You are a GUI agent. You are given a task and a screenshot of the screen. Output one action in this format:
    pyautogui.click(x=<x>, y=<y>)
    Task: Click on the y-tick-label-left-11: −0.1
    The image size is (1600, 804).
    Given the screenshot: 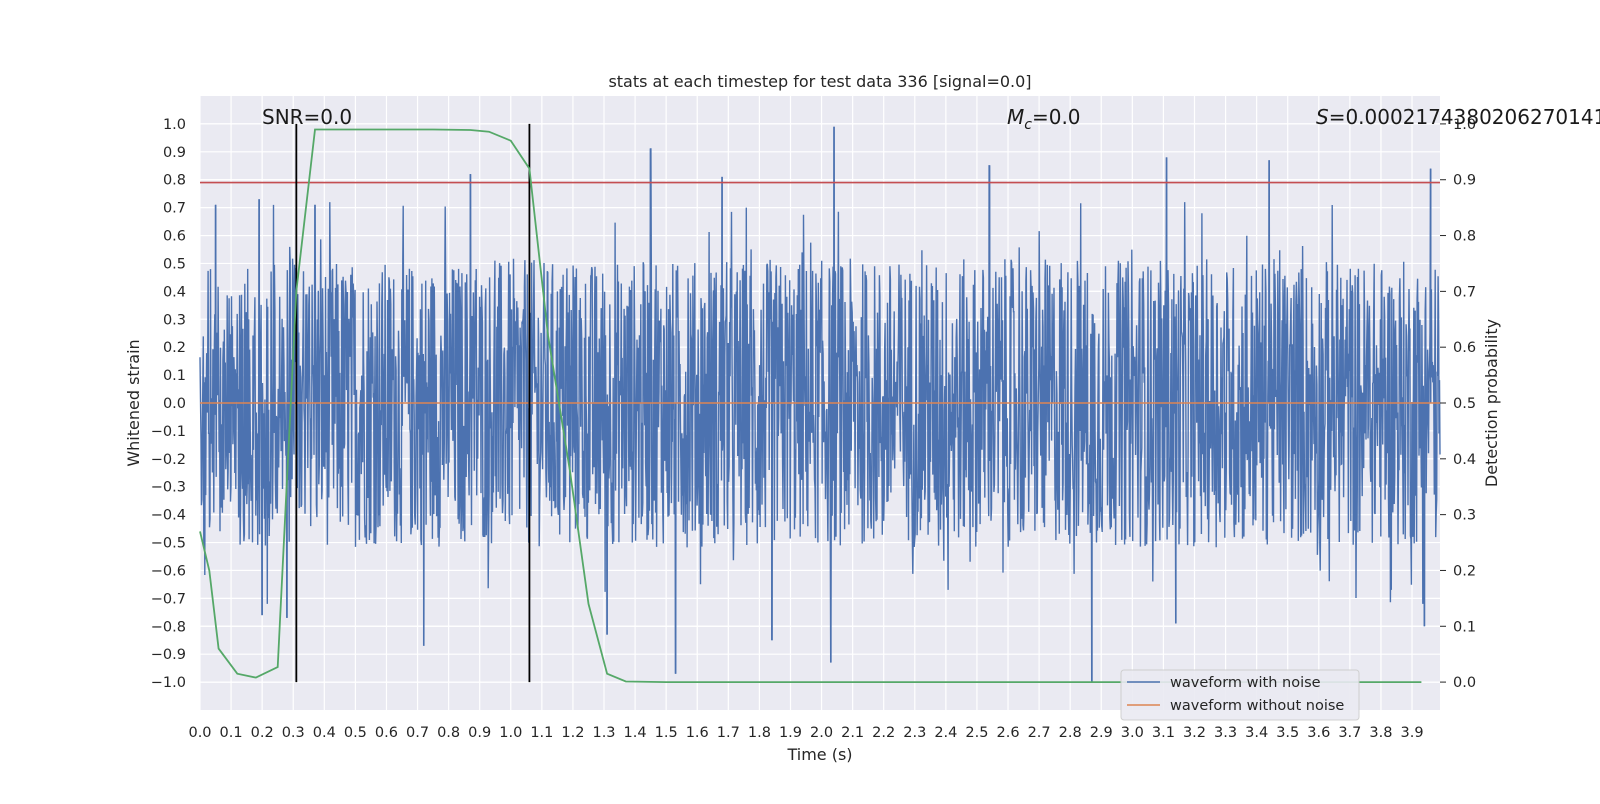 What is the action you would take?
    pyautogui.click(x=168, y=432)
    